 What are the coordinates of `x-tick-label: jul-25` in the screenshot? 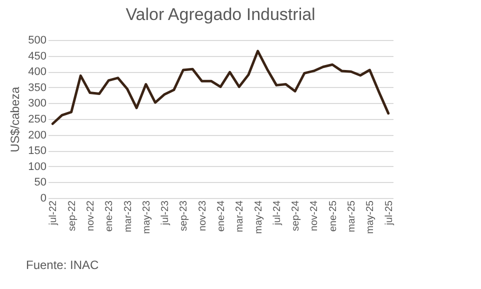 It's located at (389, 213).